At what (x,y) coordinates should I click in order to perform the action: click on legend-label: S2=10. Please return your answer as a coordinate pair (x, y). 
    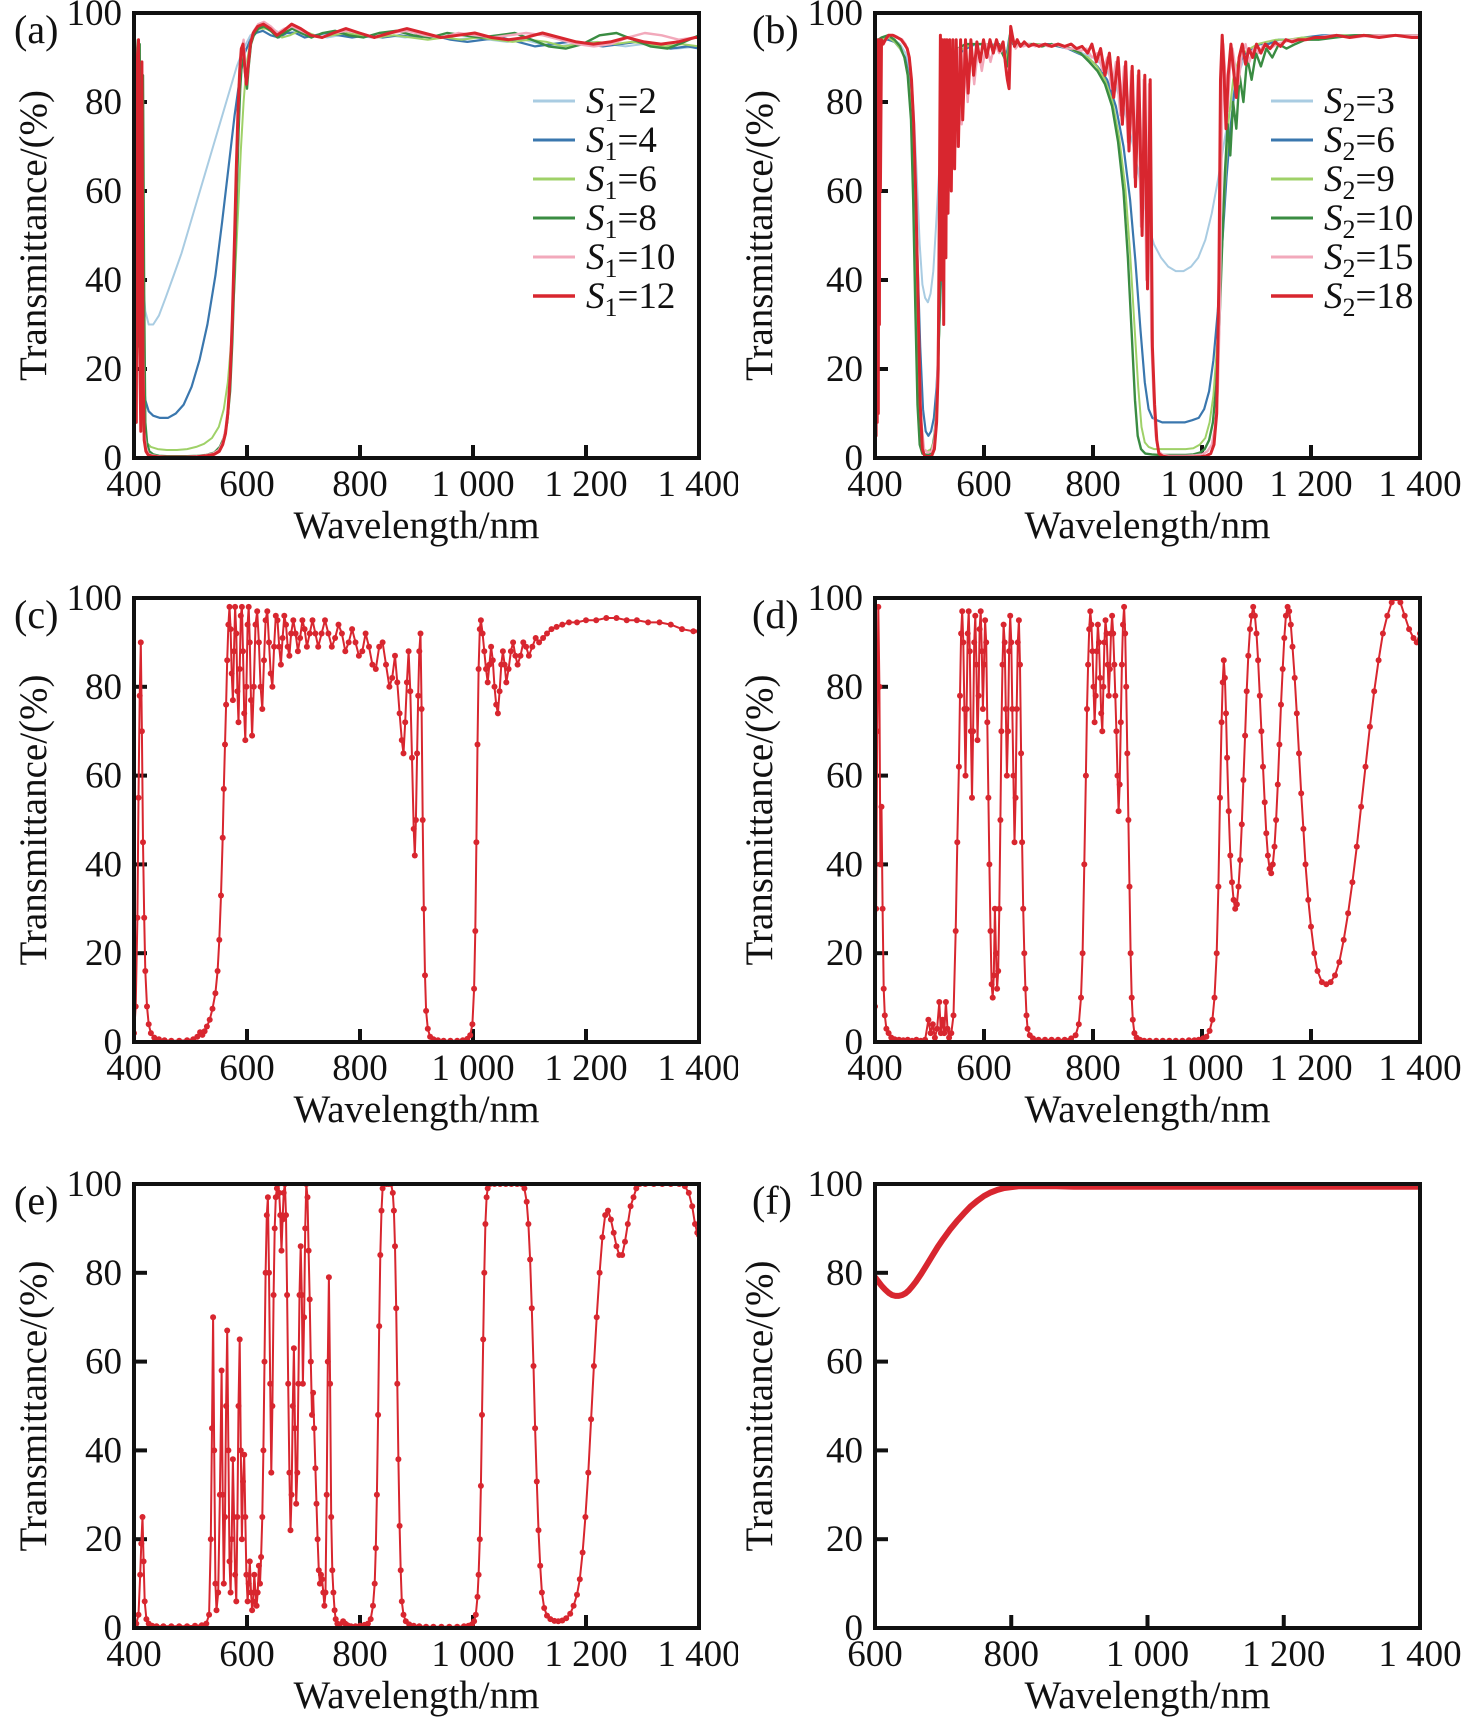
    Looking at the image, I should click on (1368, 221).